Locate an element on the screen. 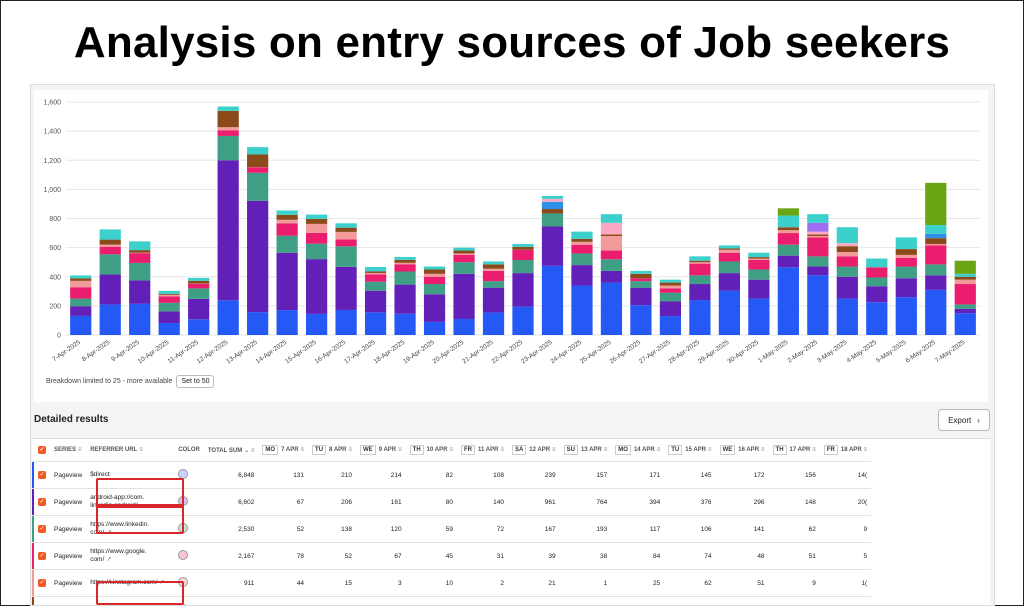 The image size is (1024, 606). x-tick-label: 14-Apr-2025 is located at coordinates (272, 352).